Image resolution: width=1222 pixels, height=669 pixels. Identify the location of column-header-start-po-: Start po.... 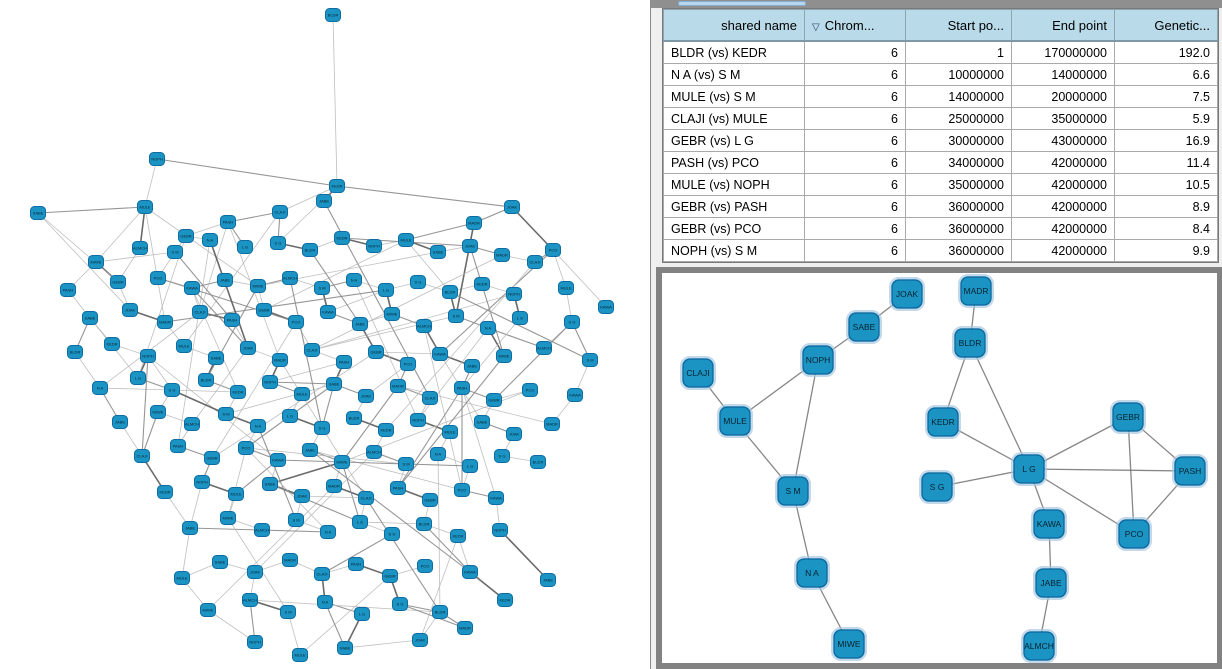
(958, 25).